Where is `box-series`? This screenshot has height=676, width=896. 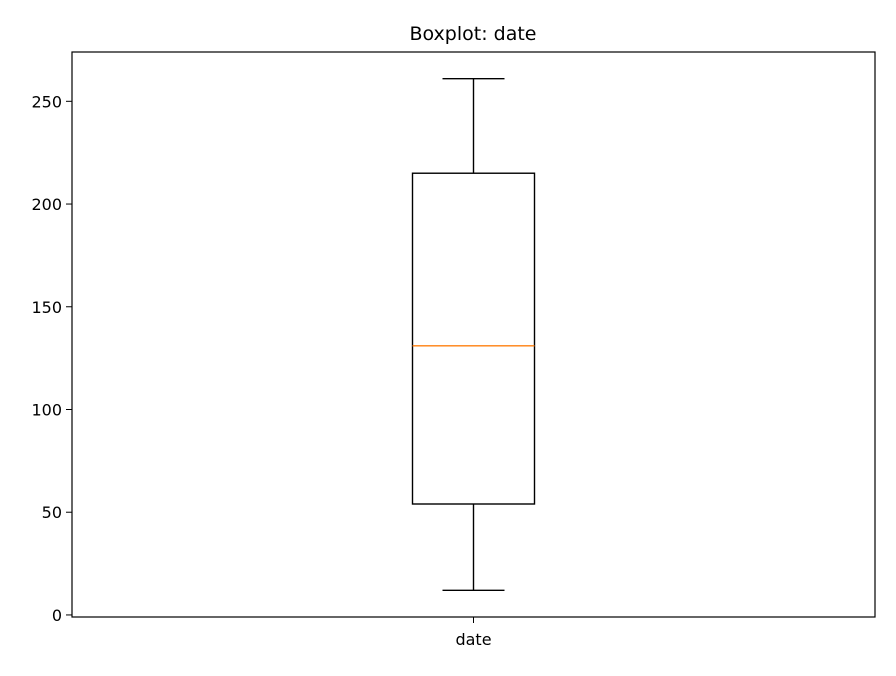
box-series is located at coordinates (473, 334).